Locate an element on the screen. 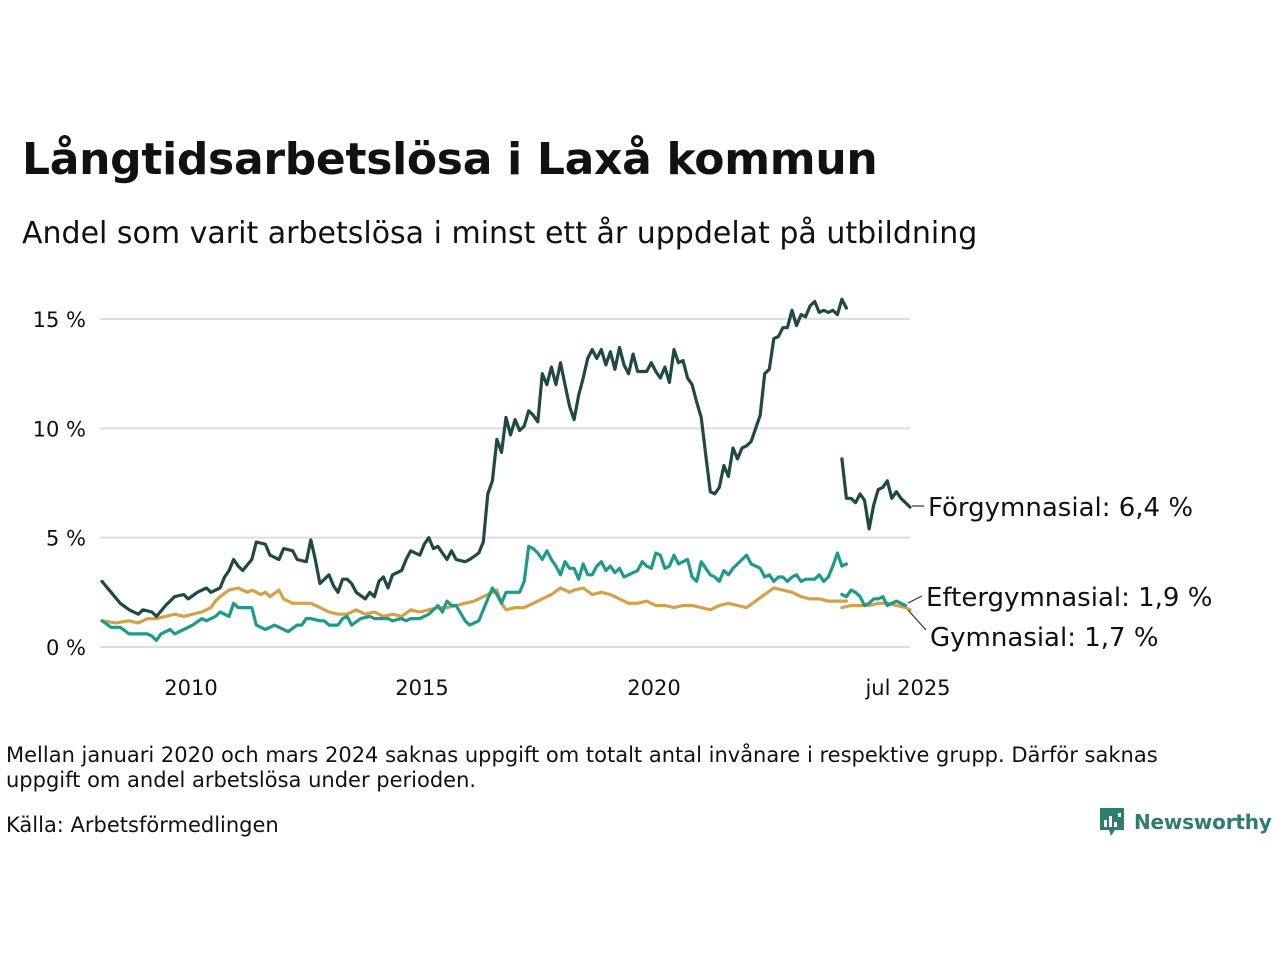 Image resolution: width=1280 pixels, height=960 pixels. series-label: Gymnasial: 1,7 % is located at coordinates (1044, 638).